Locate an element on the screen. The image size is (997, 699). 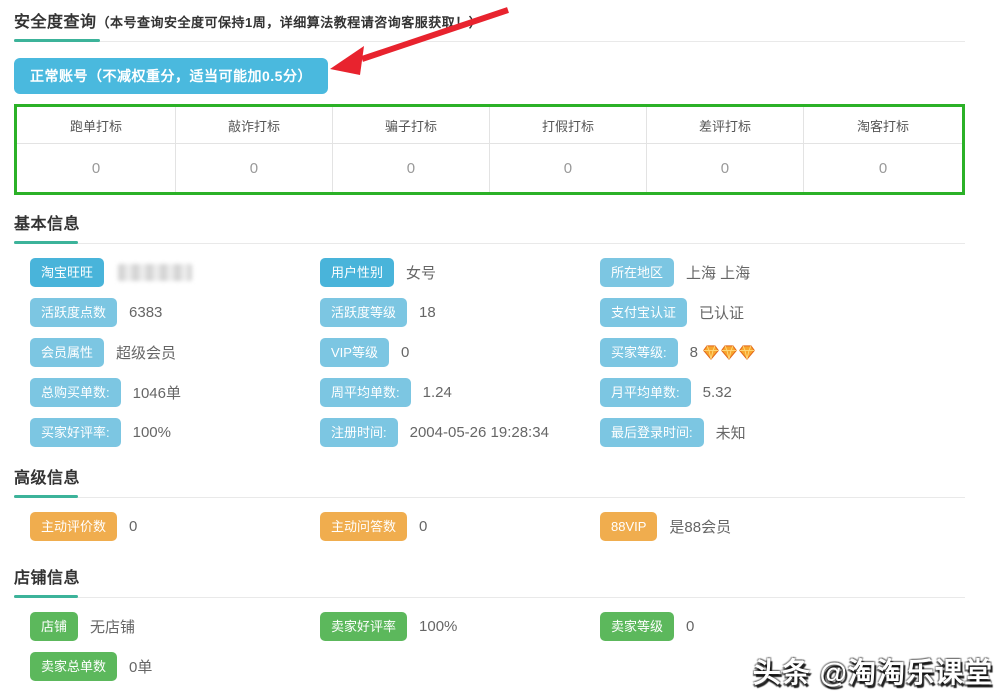
field-shop: 店铺 无店铺 is located at coordinates (175, 626).